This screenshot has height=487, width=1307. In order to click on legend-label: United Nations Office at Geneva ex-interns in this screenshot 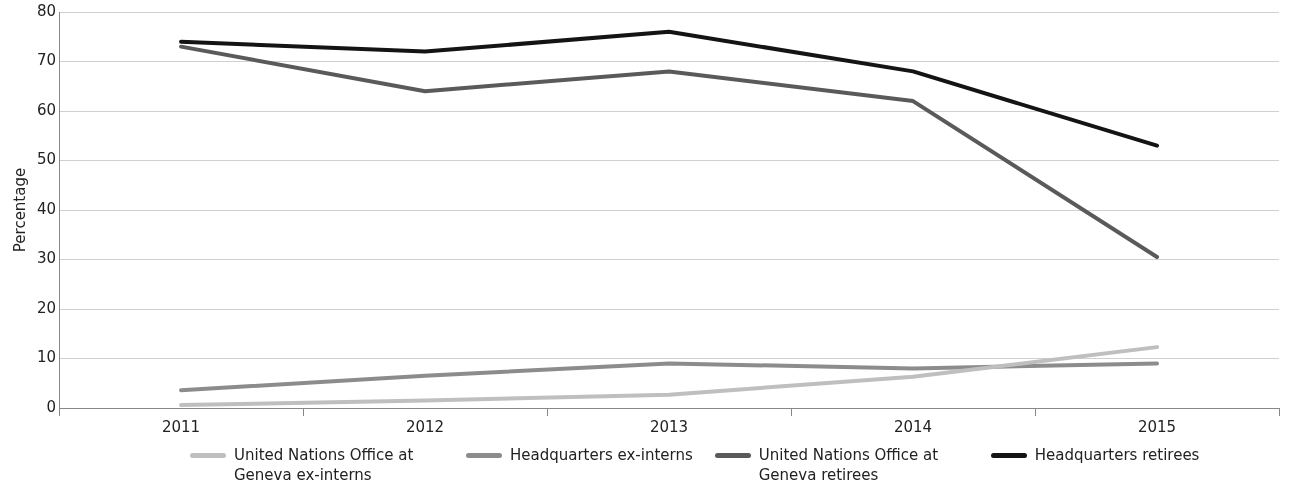, I will do `click(324, 465)`.